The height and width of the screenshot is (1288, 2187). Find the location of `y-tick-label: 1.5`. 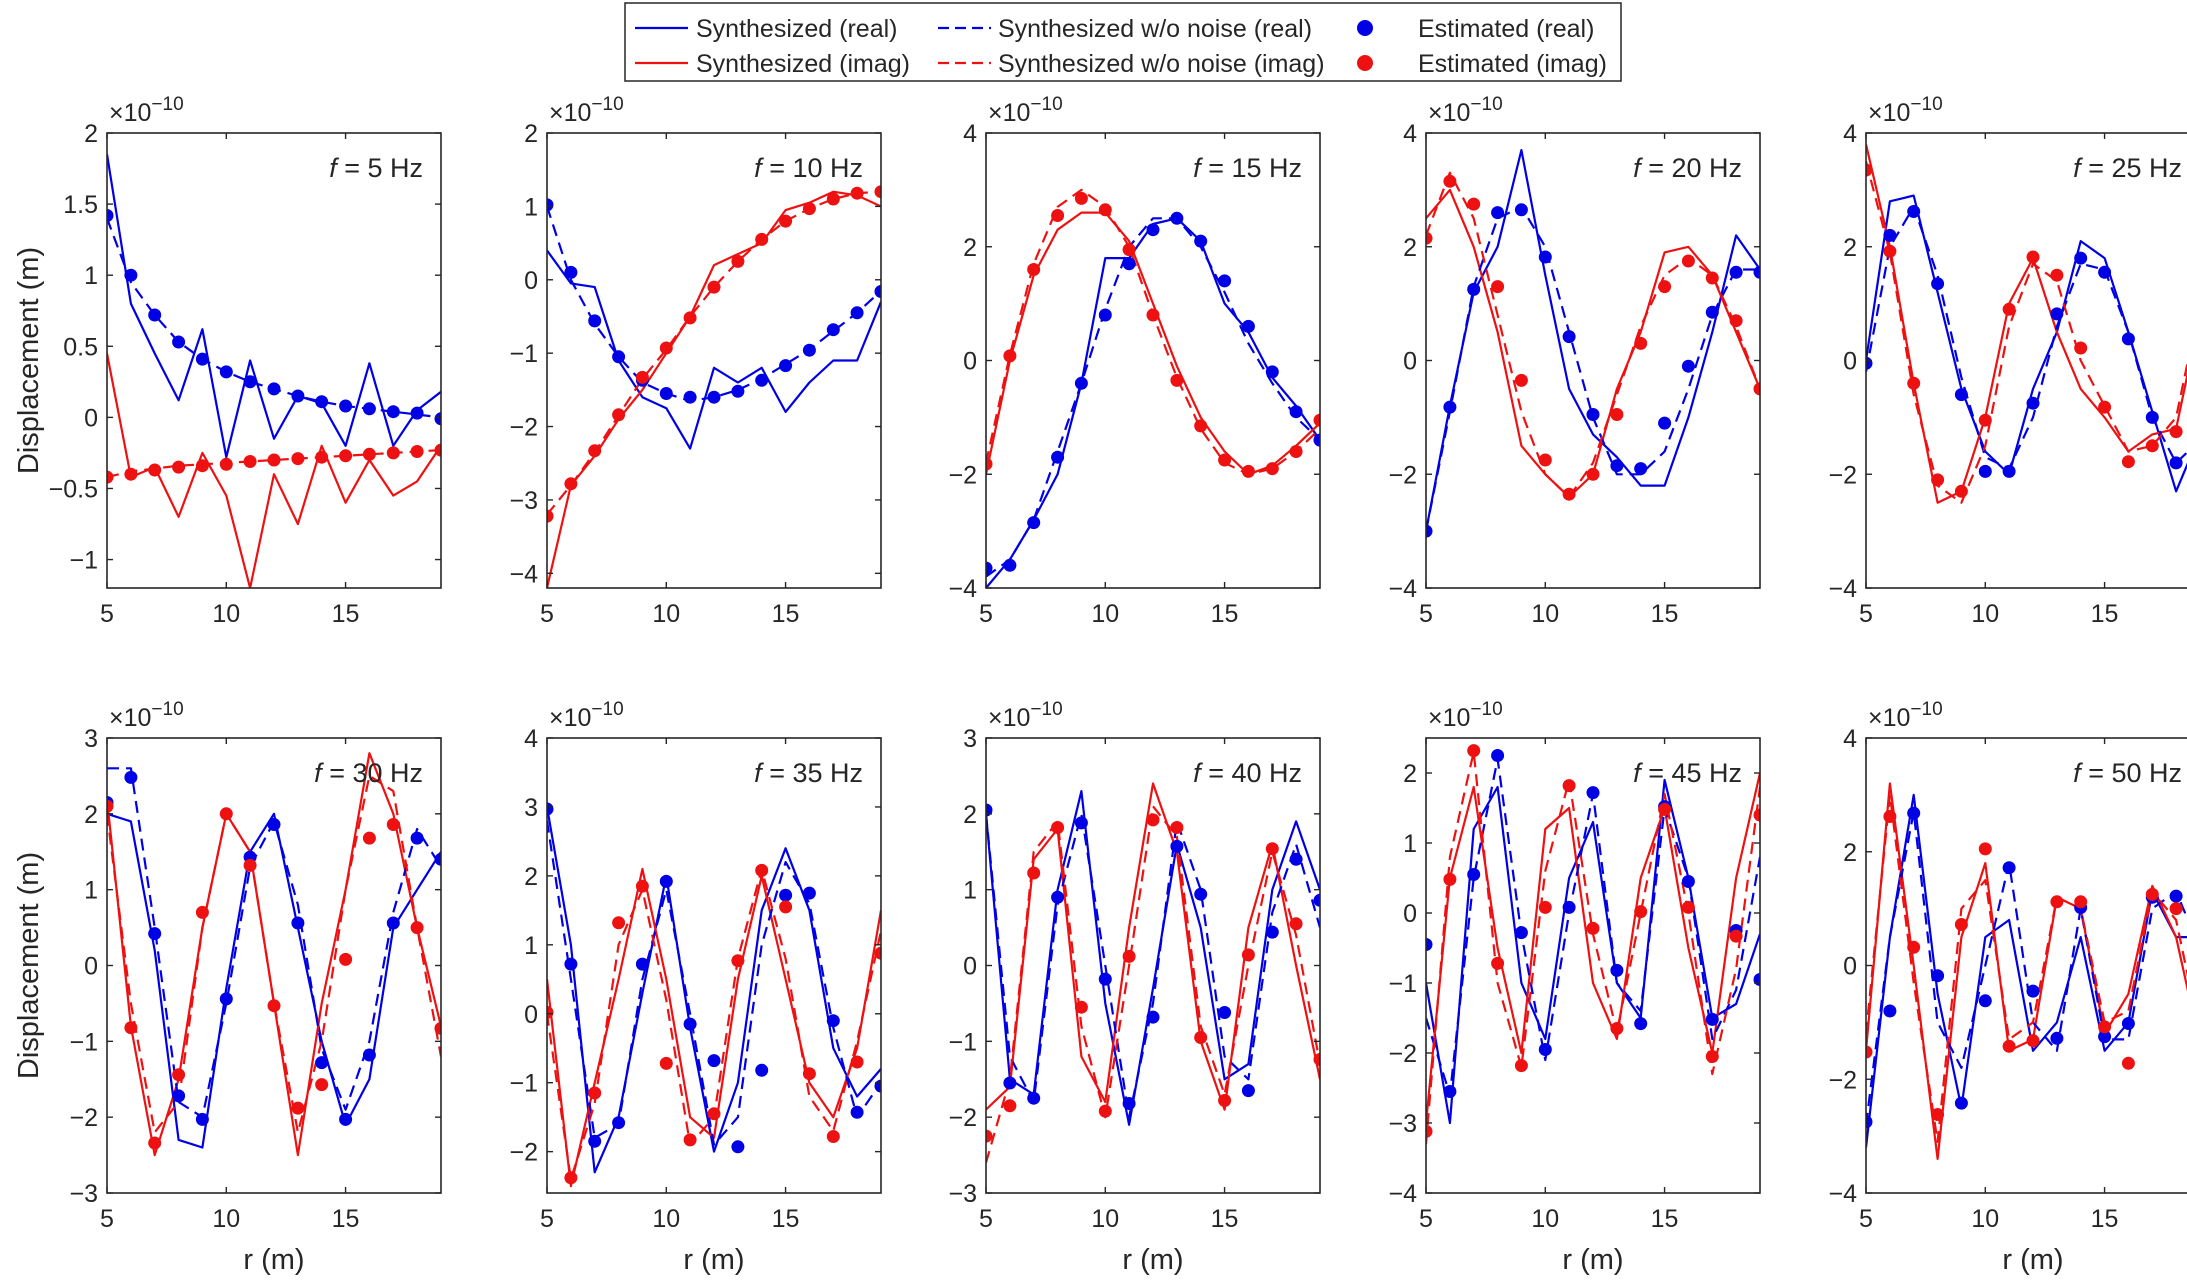

y-tick-label: 1.5 is located at coordinates (80, 205).